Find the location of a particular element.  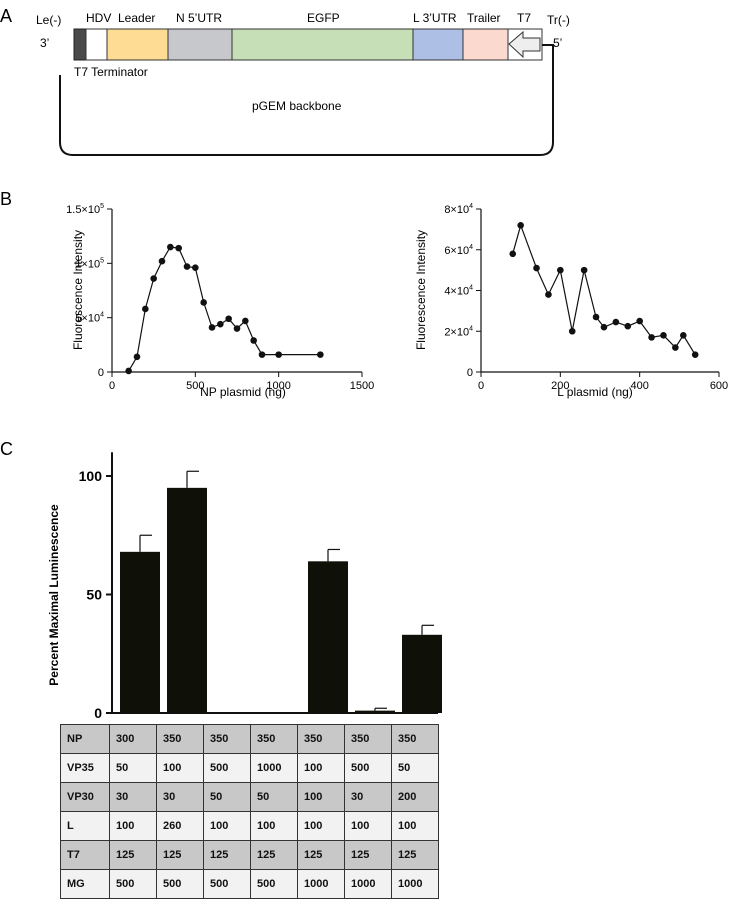

x-tick-label: 200 is located at coordinates (560, 386).